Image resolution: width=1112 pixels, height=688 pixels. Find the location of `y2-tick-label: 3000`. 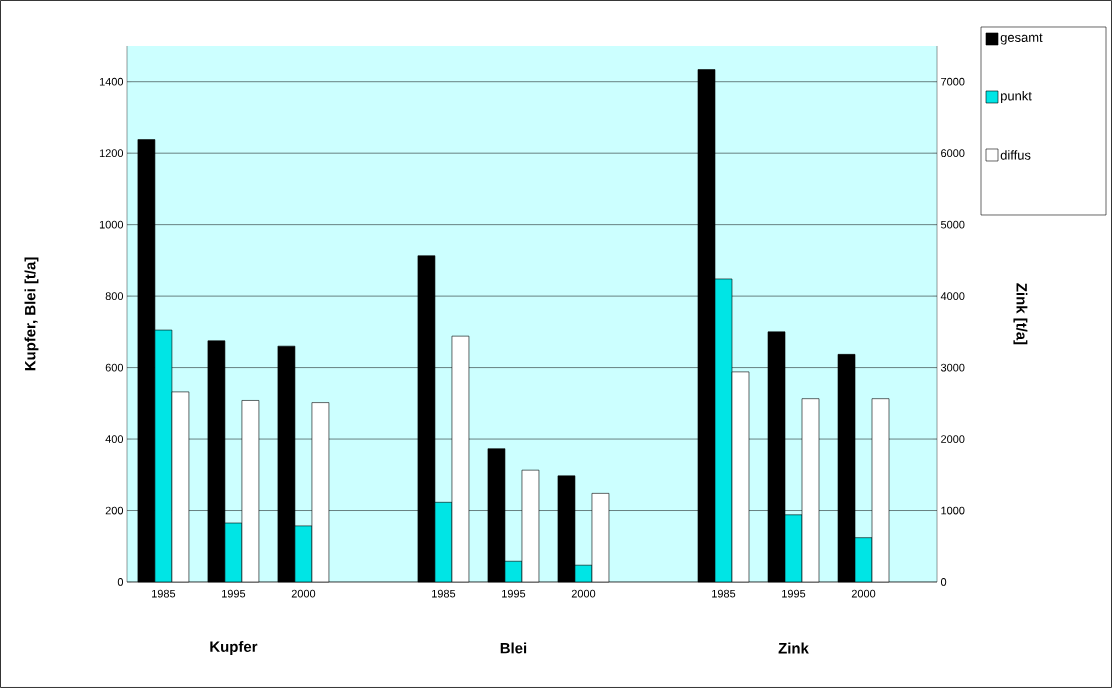

y2-tick-label: 3000 is located at coordinates (952, 367).